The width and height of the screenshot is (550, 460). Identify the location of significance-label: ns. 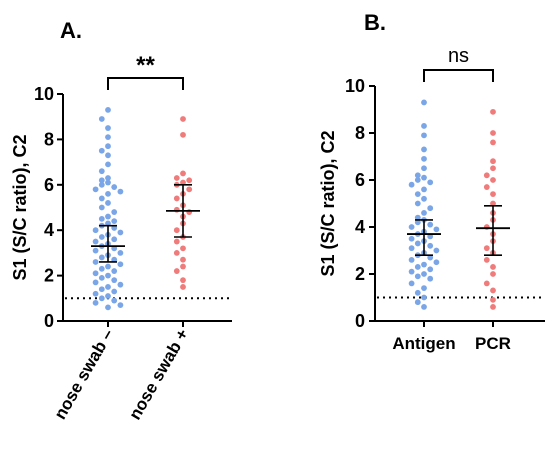
(458, 56).